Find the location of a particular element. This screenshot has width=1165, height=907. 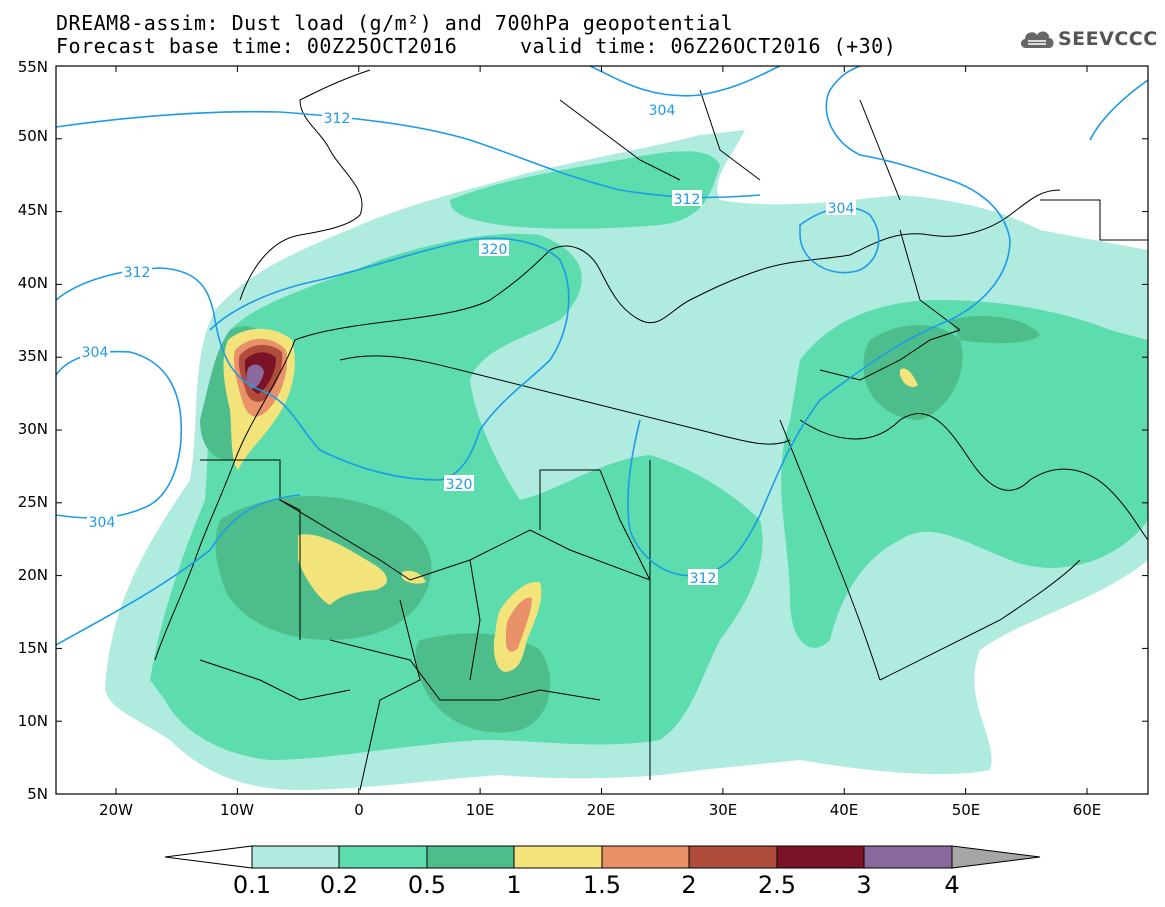

lat-label: 5N is located at coordinates (37, 794).